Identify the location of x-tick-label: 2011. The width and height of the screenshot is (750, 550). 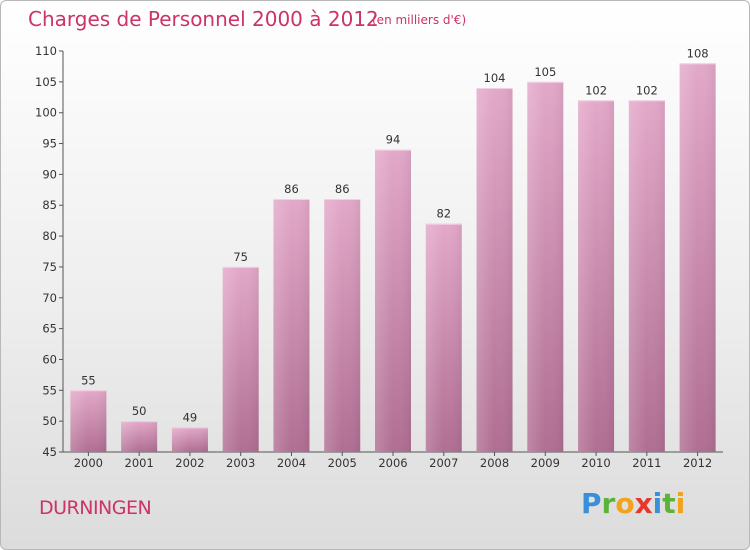
(646, 463).